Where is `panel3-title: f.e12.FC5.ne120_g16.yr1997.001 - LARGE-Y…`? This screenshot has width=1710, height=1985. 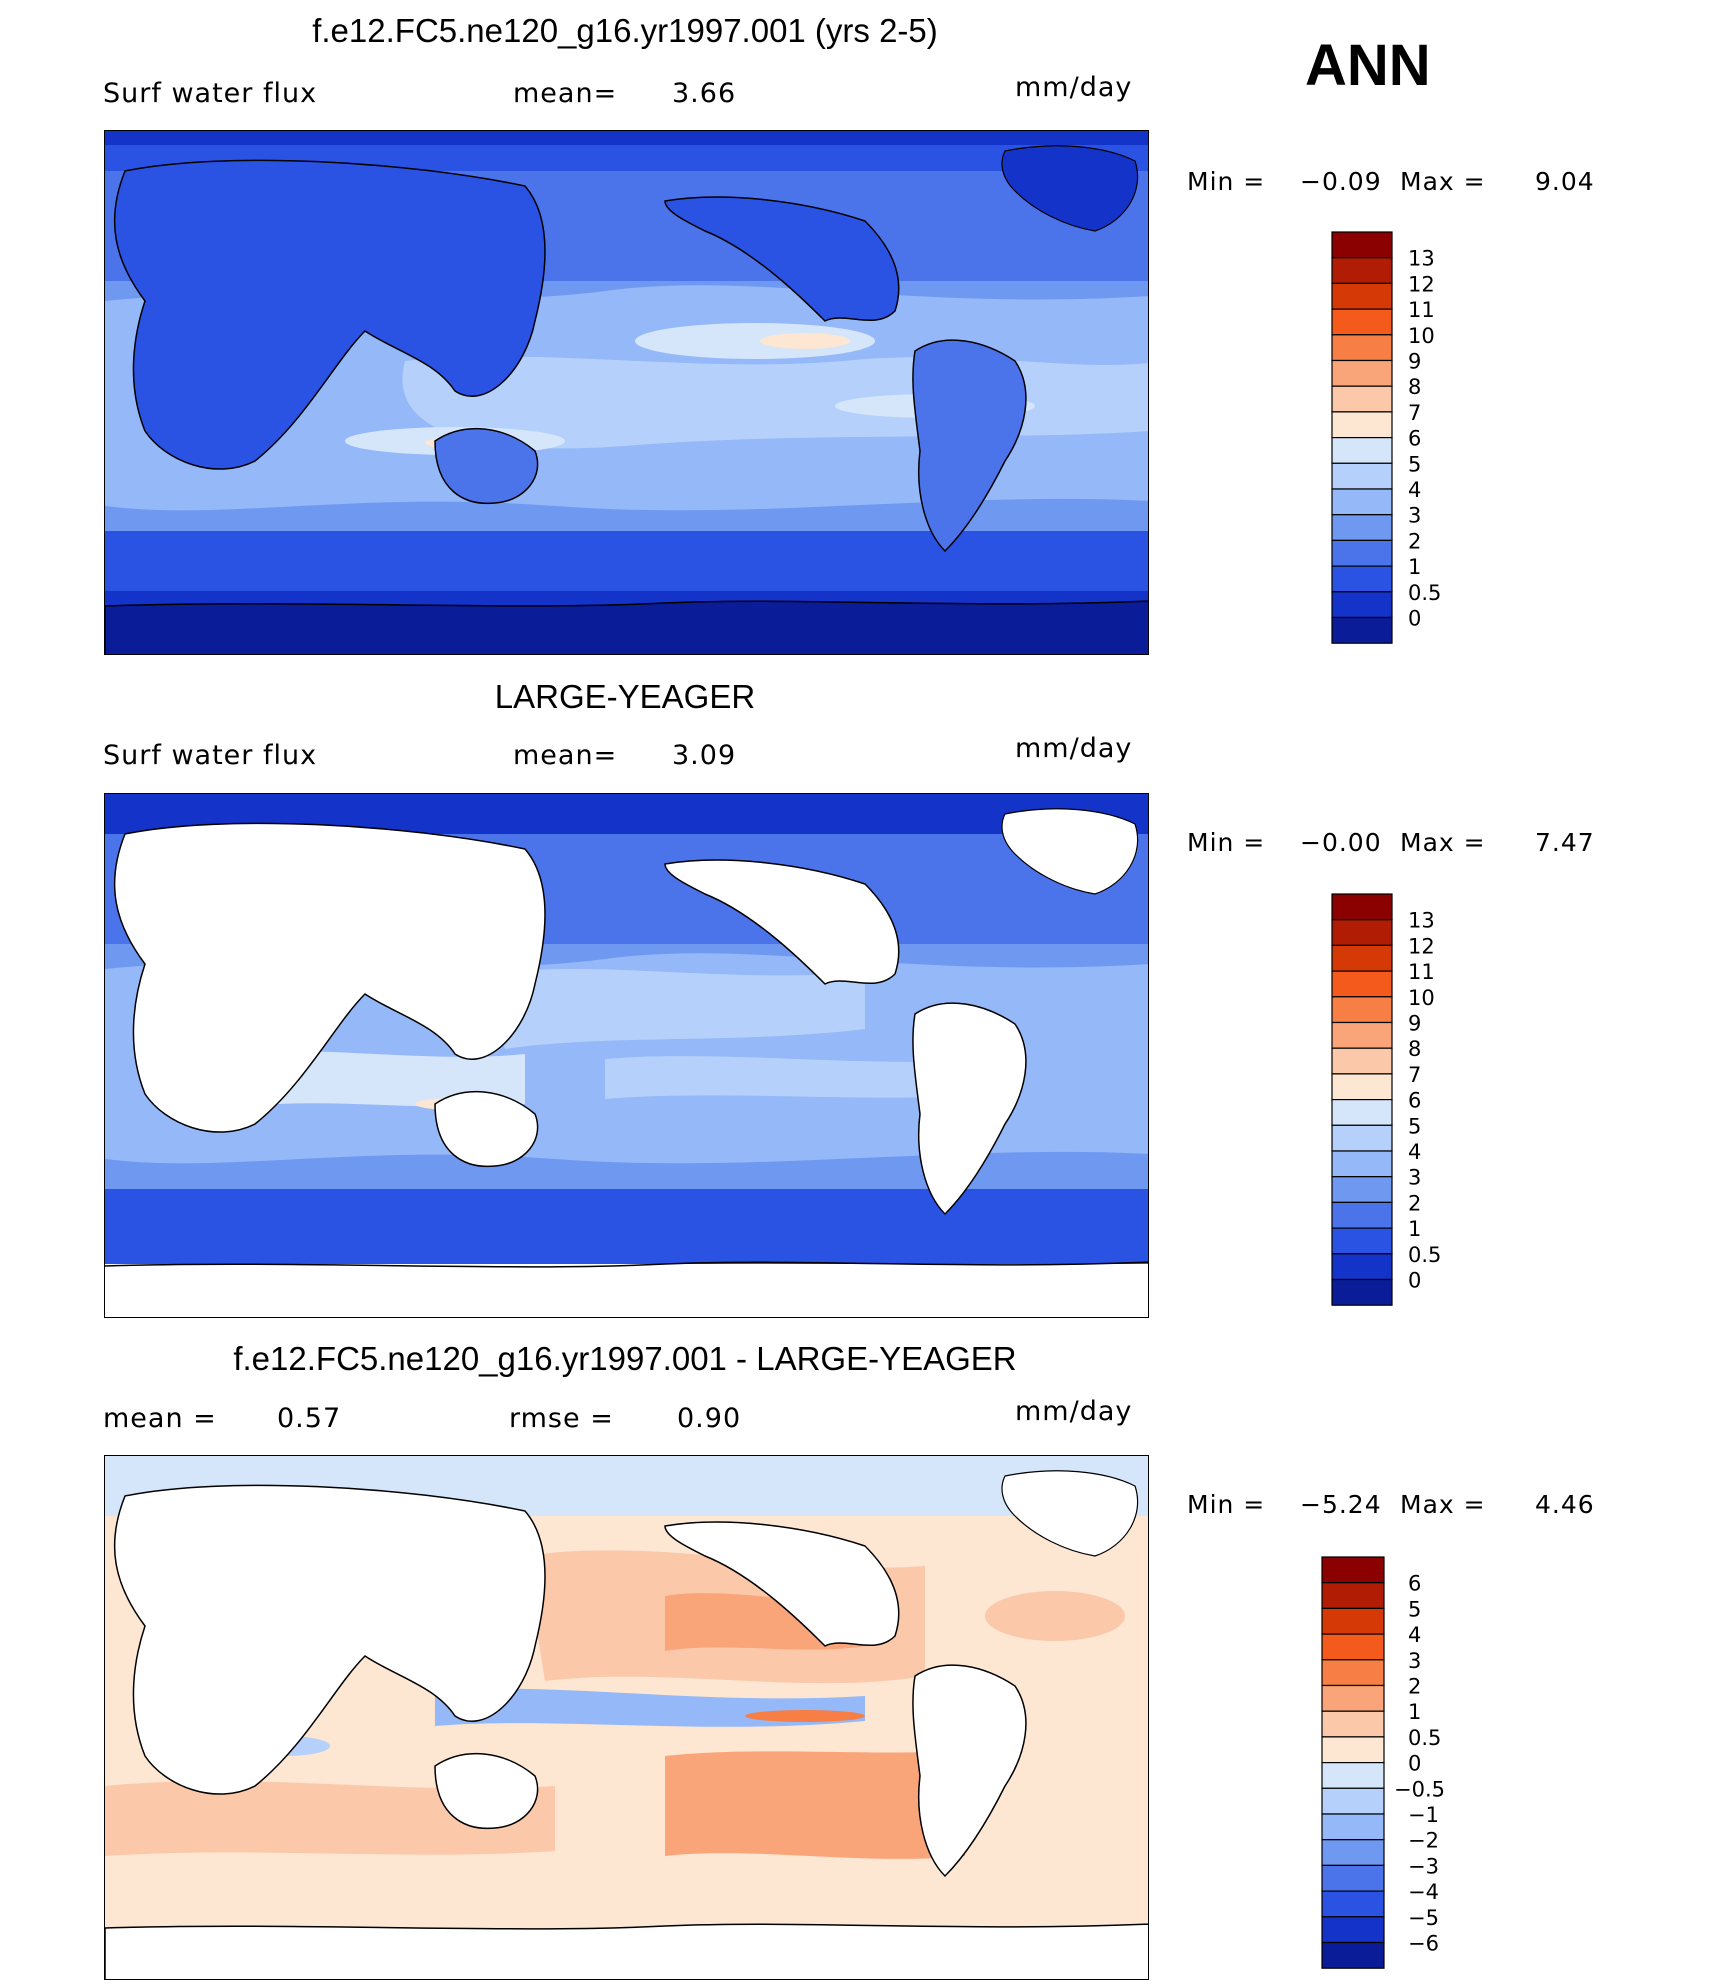 panel3-title: f.e12.FC5.ne120_g16.yr1997.001 - LARGE-Y… is located at coordinates (625, 1358).